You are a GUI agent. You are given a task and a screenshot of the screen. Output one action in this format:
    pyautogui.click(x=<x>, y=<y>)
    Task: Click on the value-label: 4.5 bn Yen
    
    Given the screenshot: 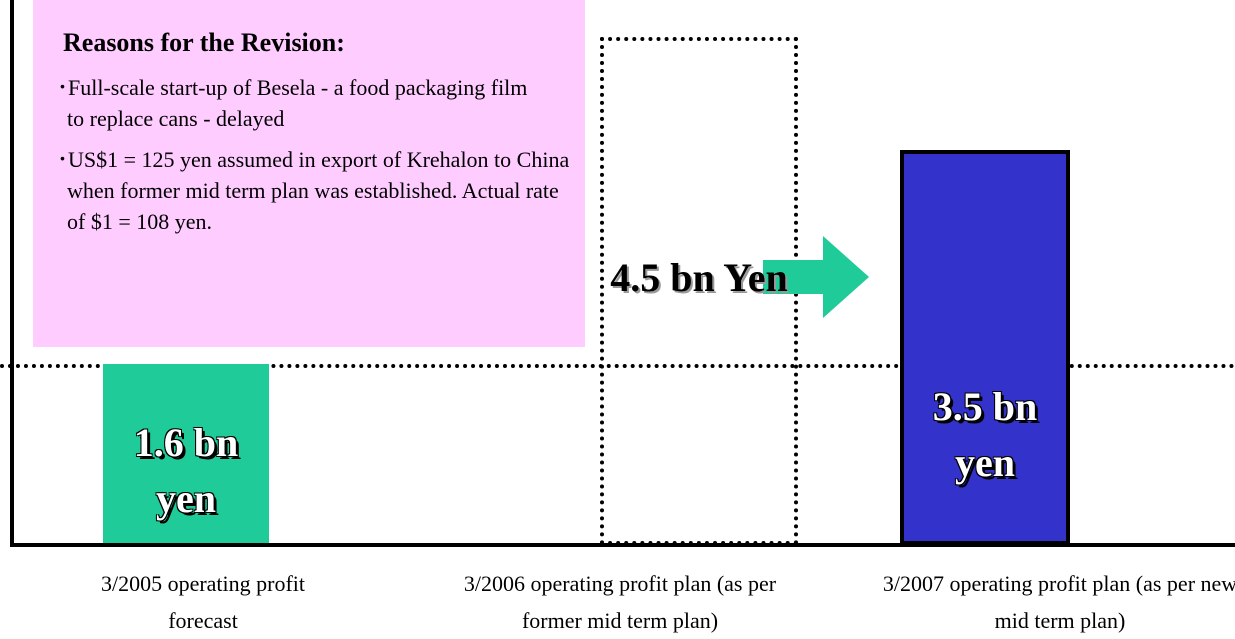 What is the action you would take?
    pyautogui.click(x=699, y=278)
    